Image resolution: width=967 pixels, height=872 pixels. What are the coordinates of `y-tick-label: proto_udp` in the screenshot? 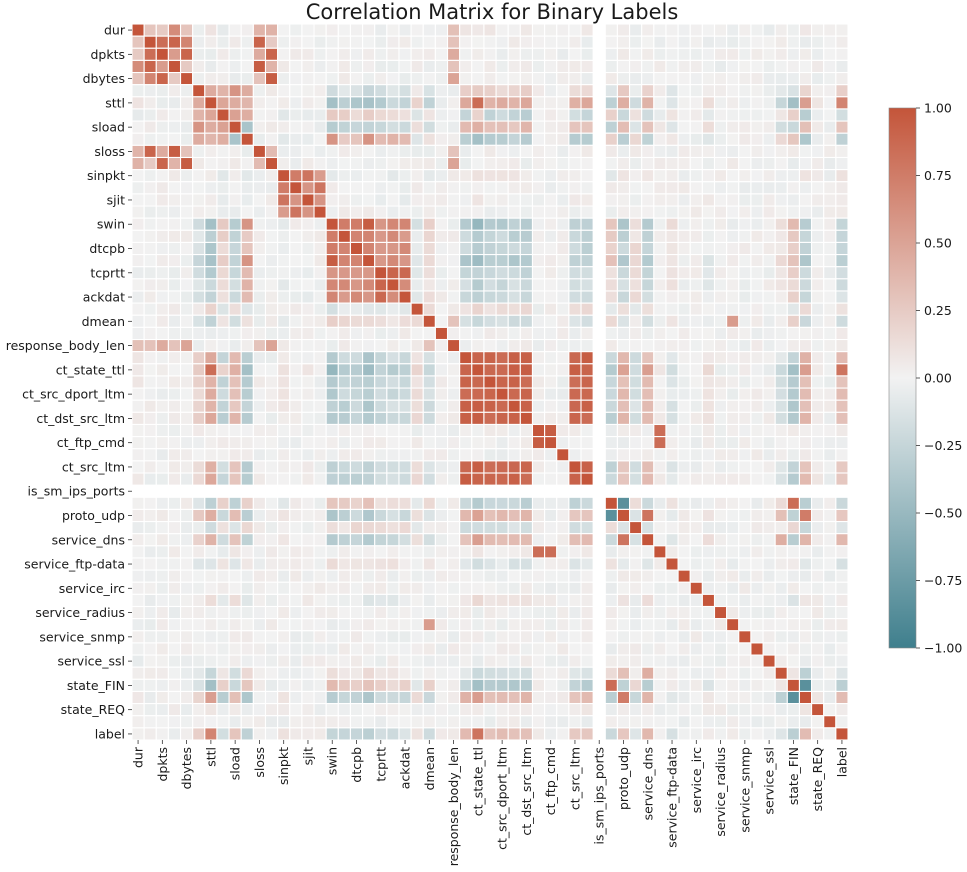 It's located at (93, 515).